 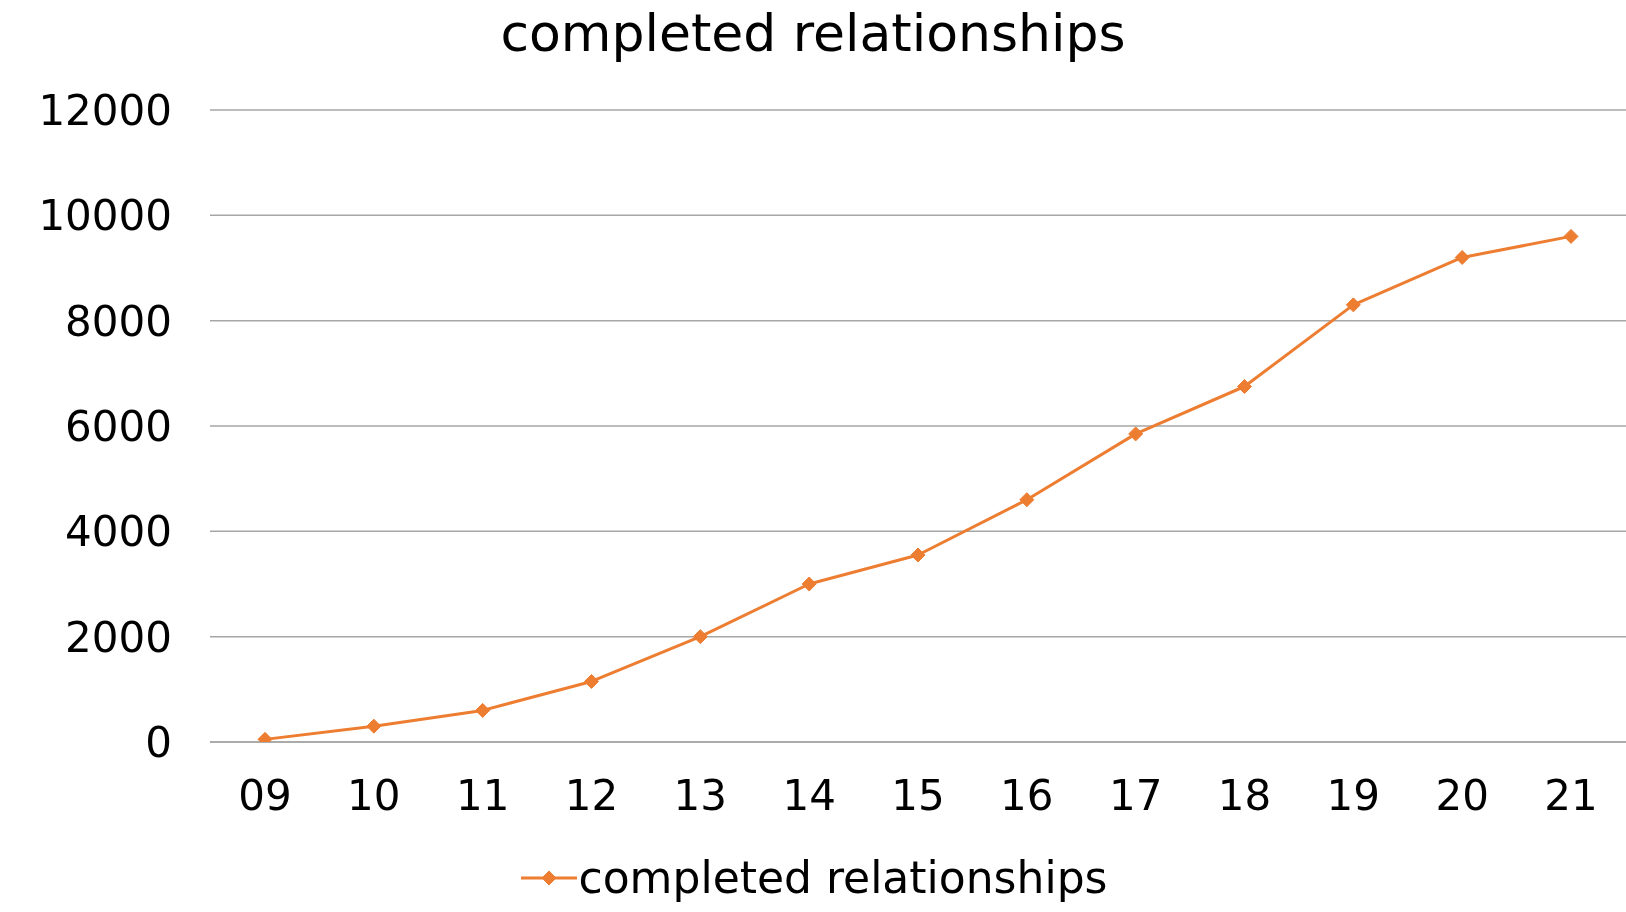 What do you see at coordinates (700, 795) in the screenshot?
I see `x-tick-label: 13` at bounding box center [700, 795].